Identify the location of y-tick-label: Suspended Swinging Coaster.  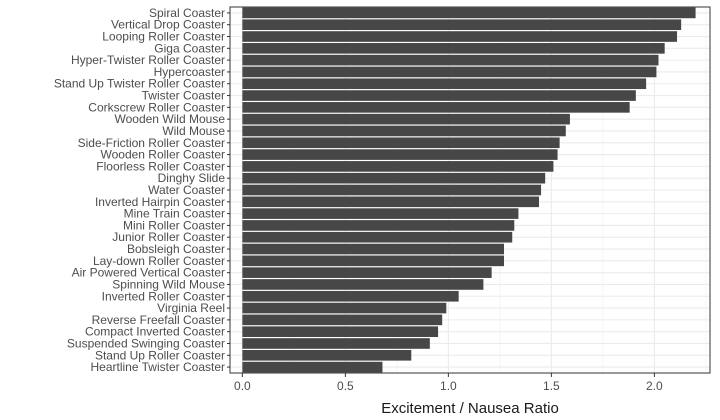
(146, 343).